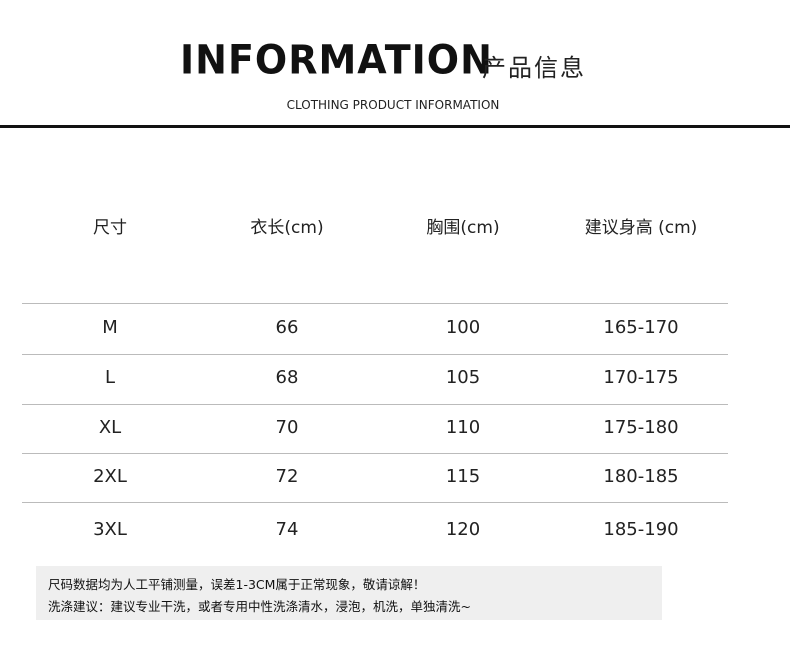  Describe the element at coordinates (463, 529) in the screenshot. I see `table-cell: 120` at that location.